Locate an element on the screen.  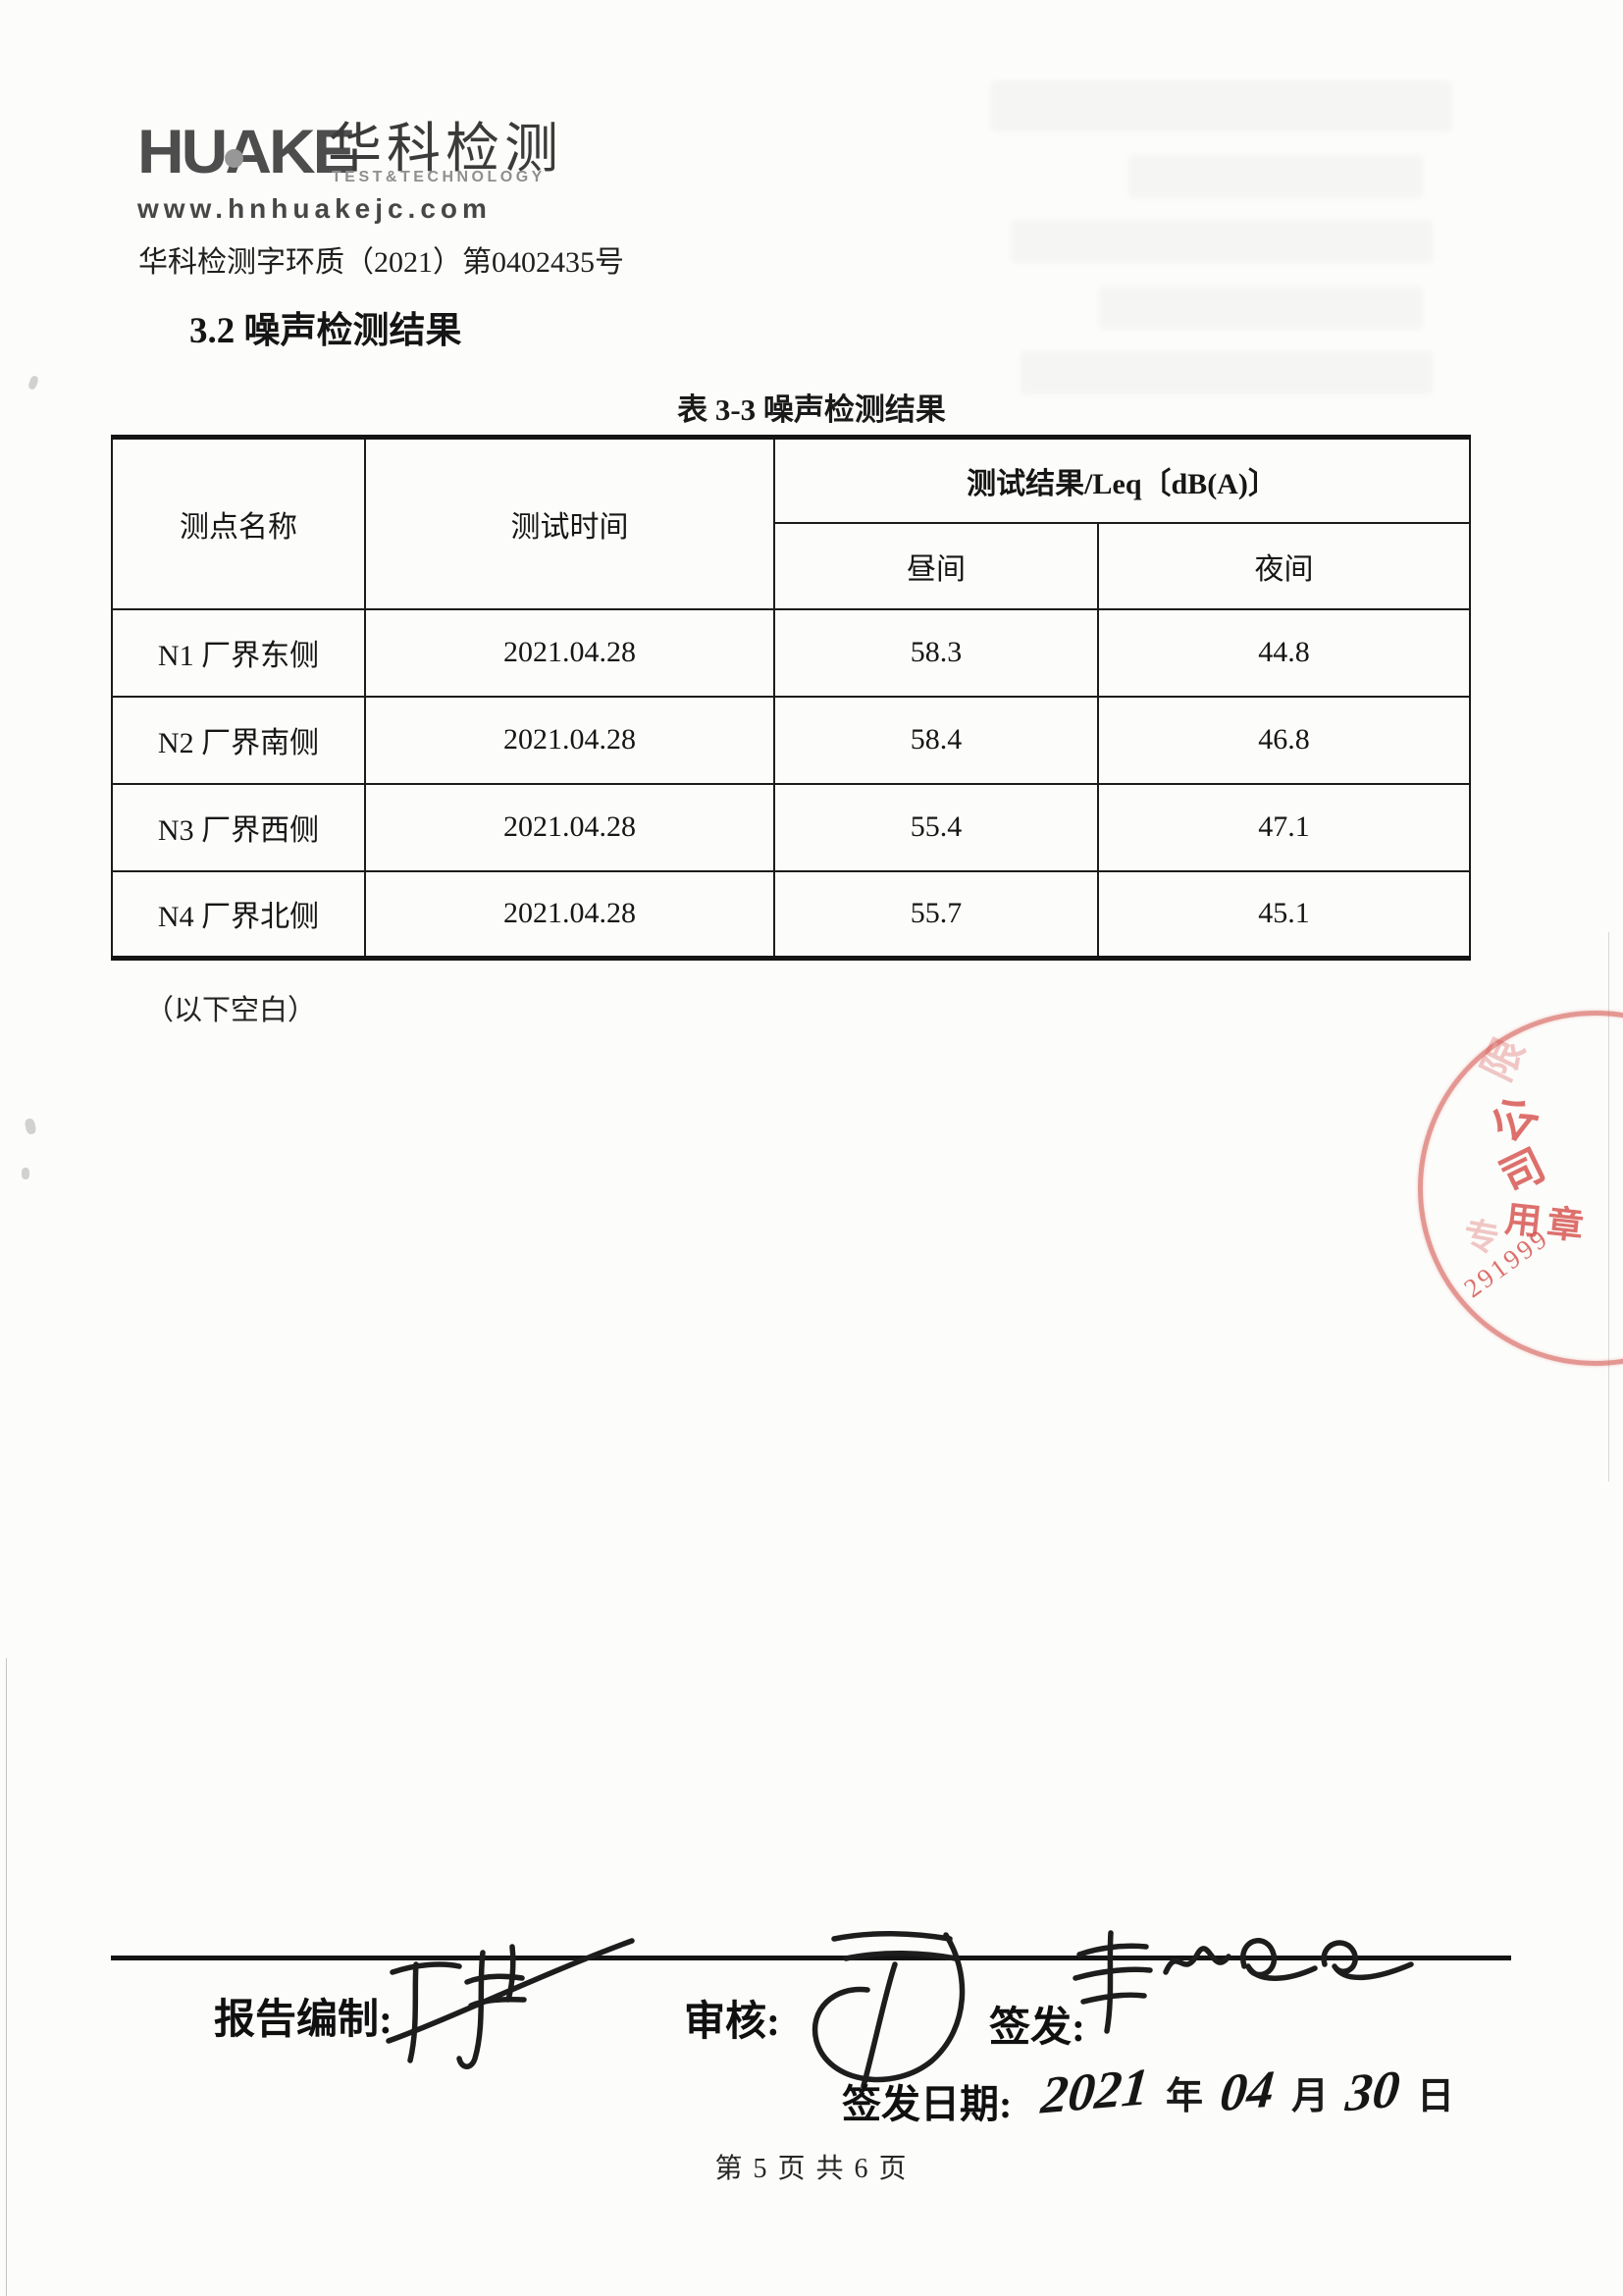
issue-date-year: 2021 is located at coordinates (1095, 2091).